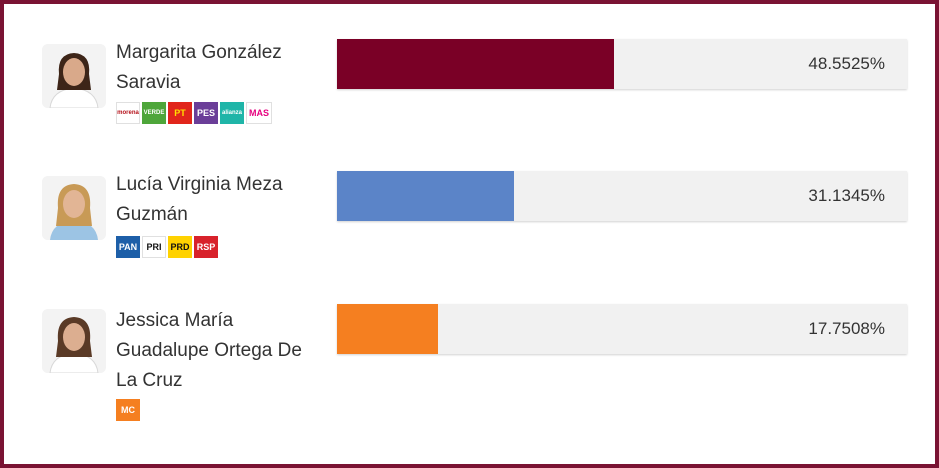 The height and width of the screenshot is (468, 939). I want to click on bar-track: 48.5525%, so click(622, 64).